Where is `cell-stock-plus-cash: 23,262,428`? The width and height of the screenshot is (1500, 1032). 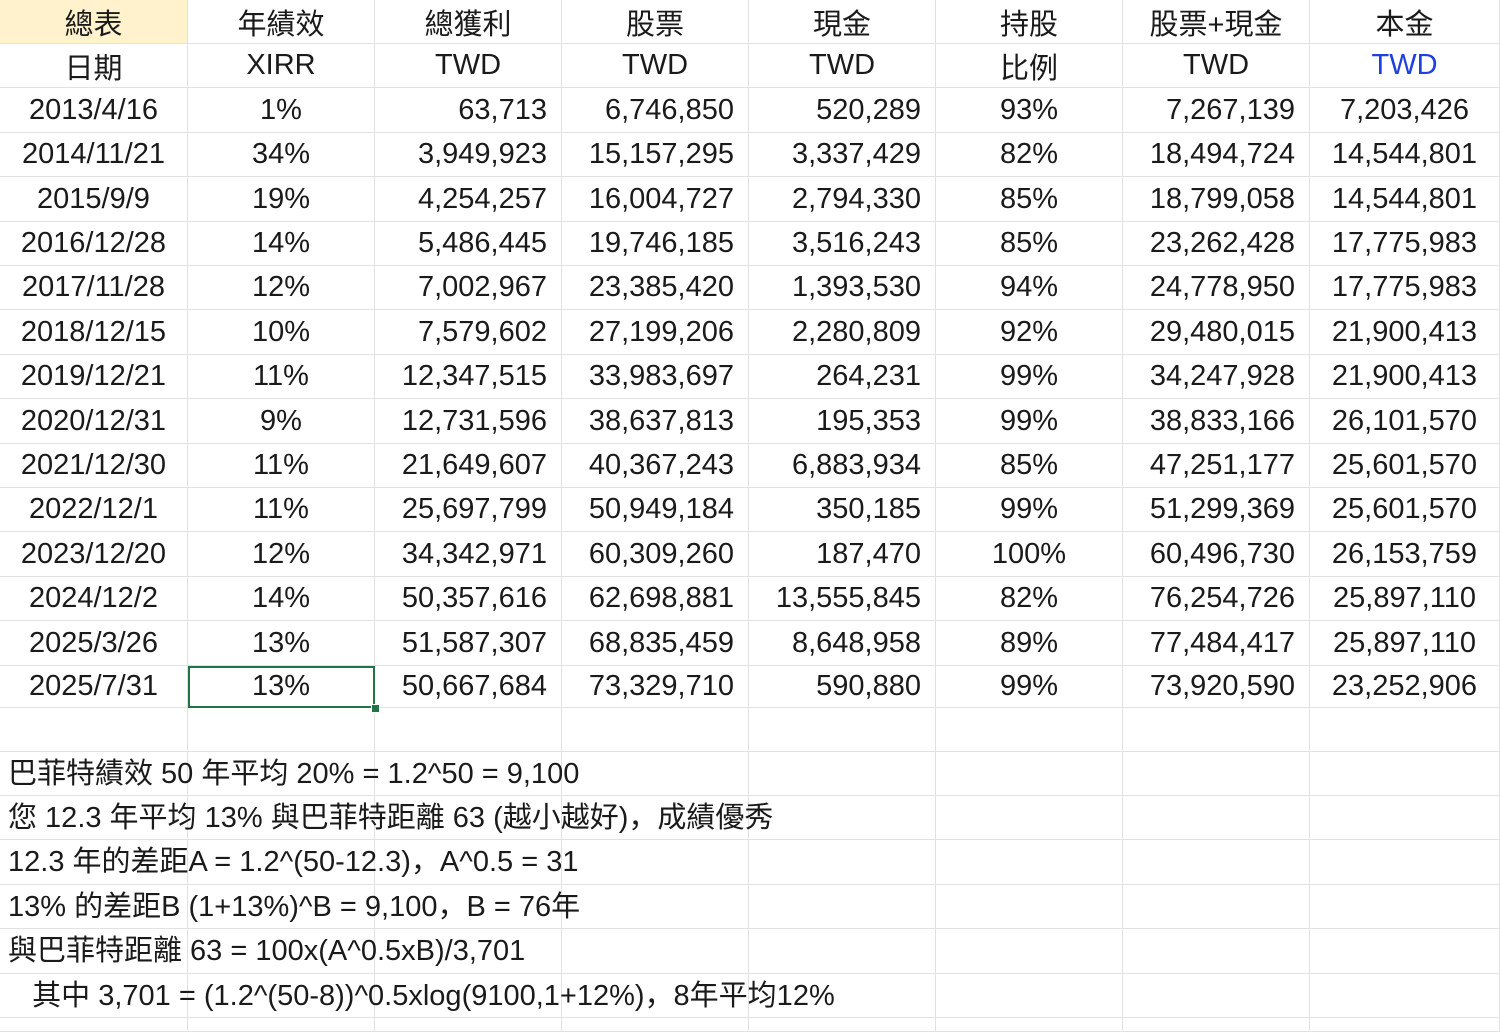 cell-stock-plus-cash: 23,262,428 is located at coordinates (1216, 244).